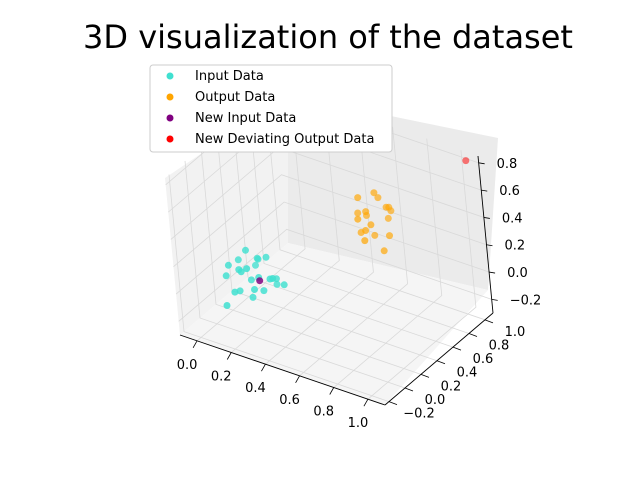 The image size is (640, 480). Describe the element at coordinates (282, 370) in the screenshot. I see `x-axis-line` at that location.